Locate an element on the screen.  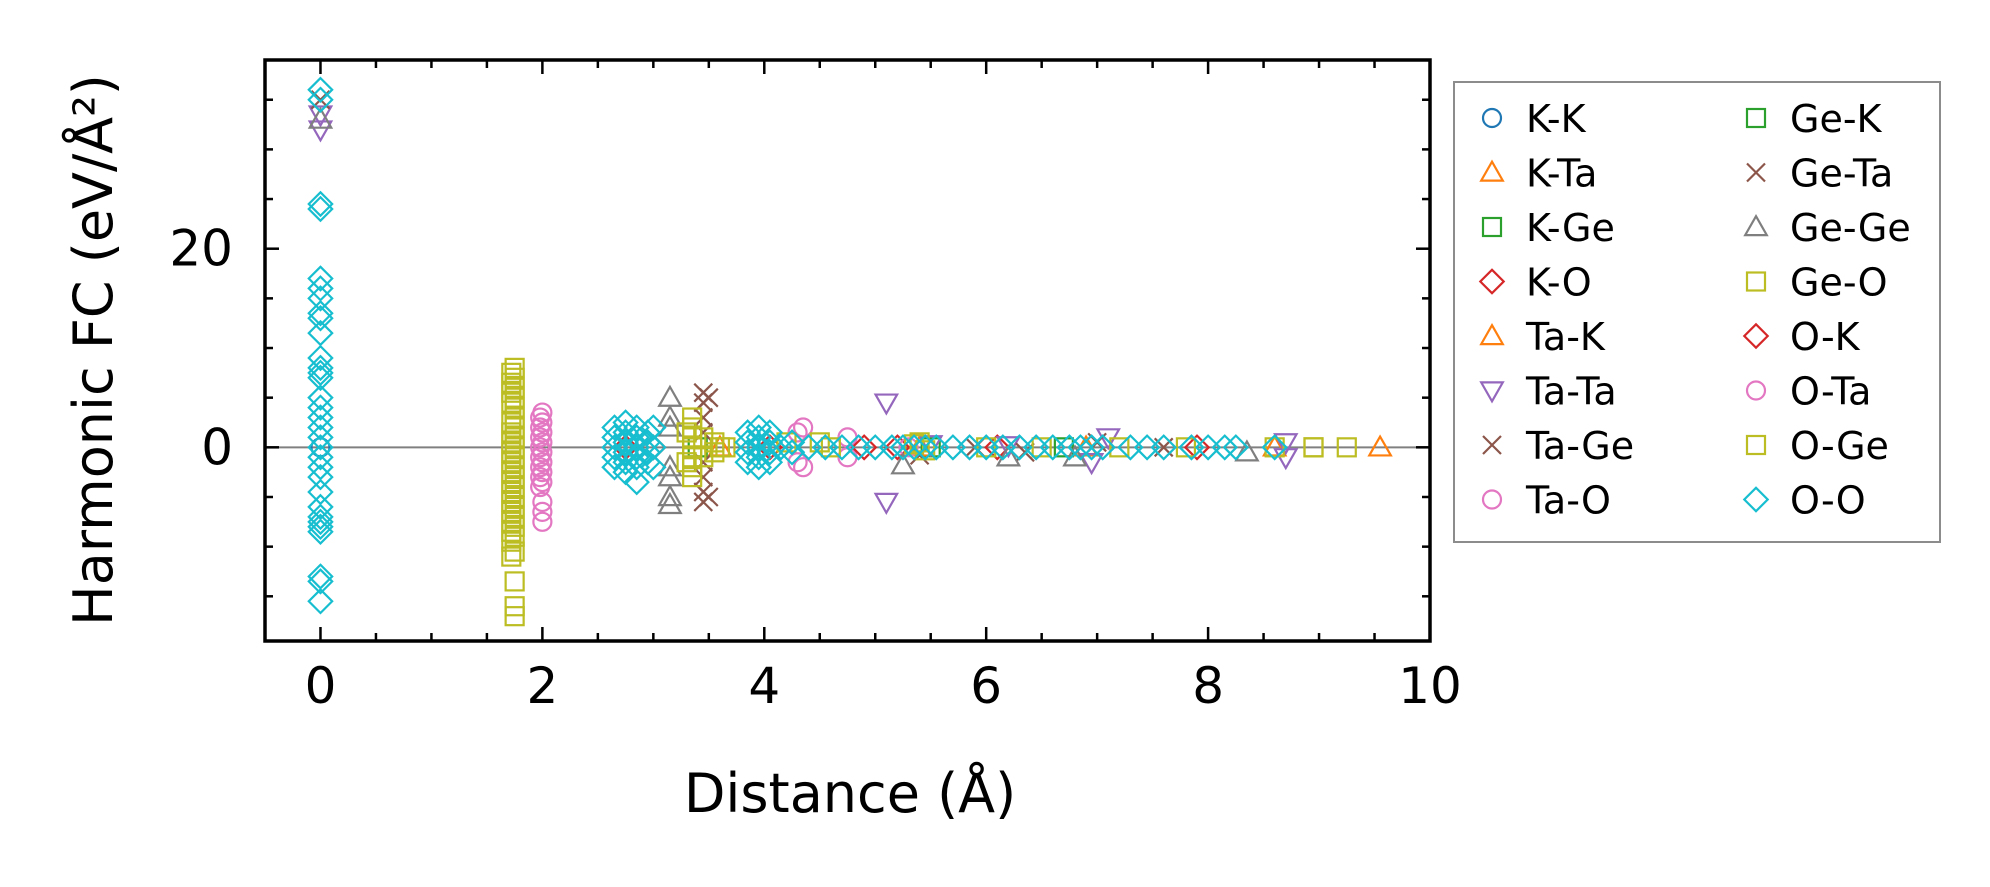
legend-item: Ta-Ta is located at coordinates (1548, 392).